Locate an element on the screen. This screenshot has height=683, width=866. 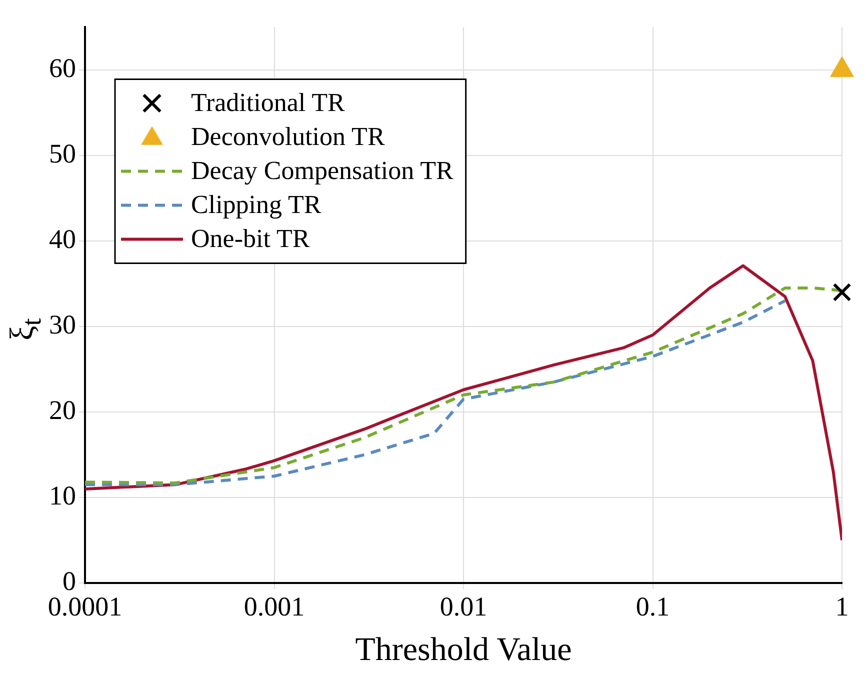
y-tick-label: 50 is located at coordinates (62, 153).